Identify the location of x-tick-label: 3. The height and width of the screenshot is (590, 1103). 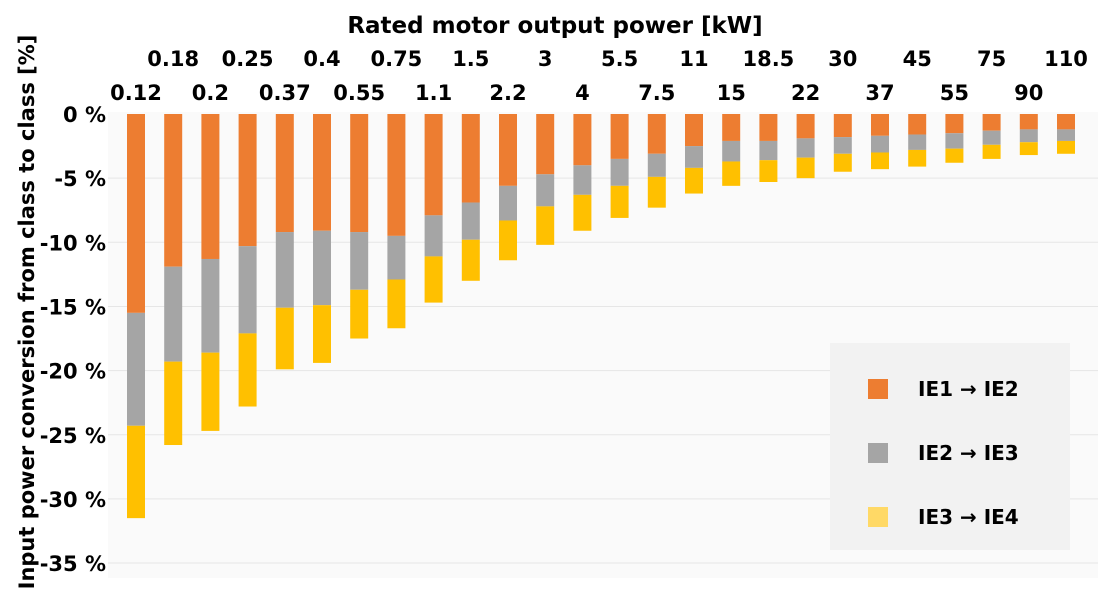
(545, 59).